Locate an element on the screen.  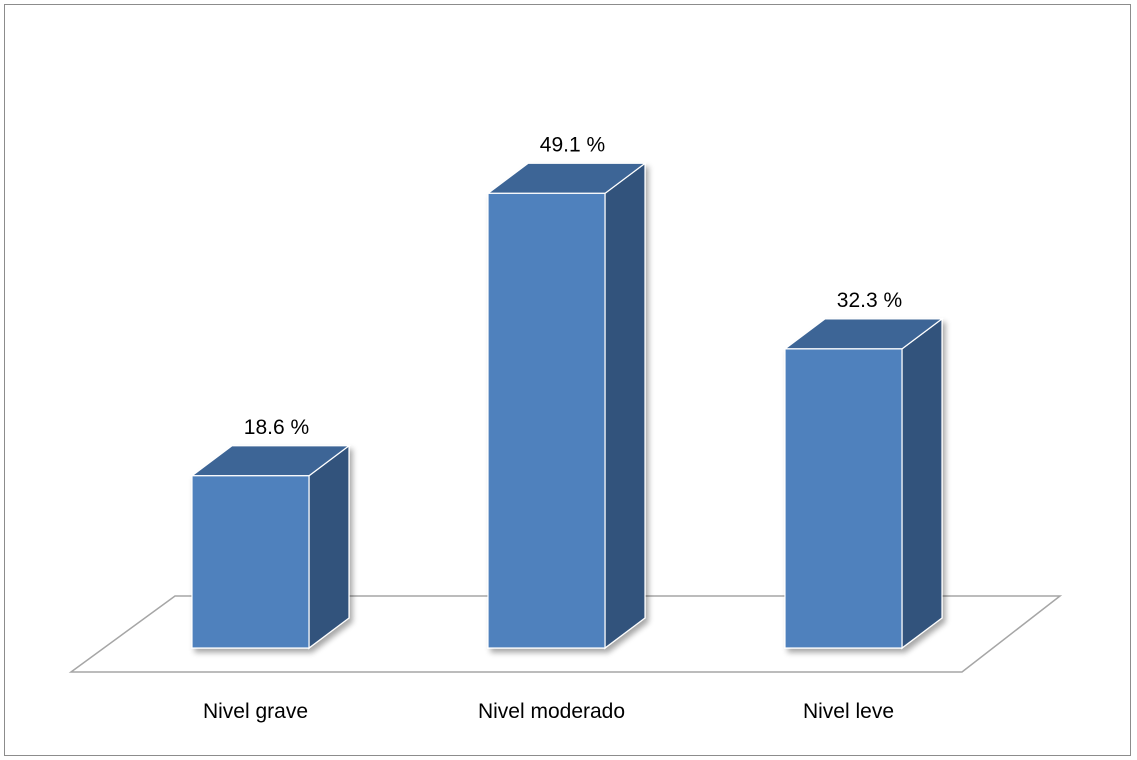
bar-nivel-leve is located at coordinates (863, 483).